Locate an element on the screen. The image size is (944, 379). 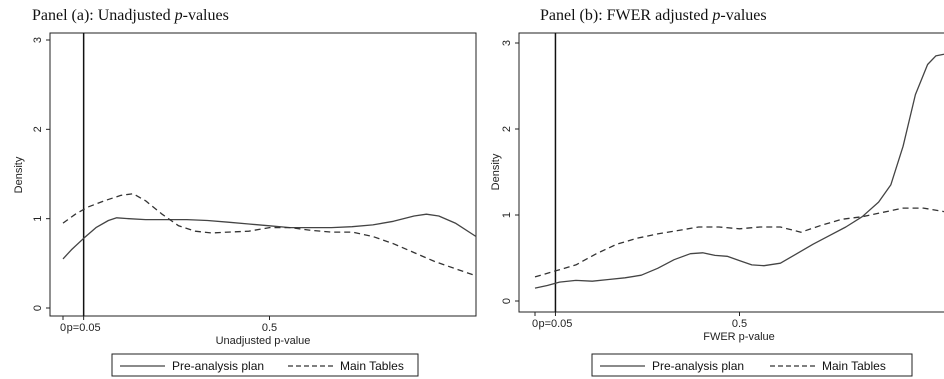
panel-a-x-tick-label: 0 is located at coordinates (63, 328).